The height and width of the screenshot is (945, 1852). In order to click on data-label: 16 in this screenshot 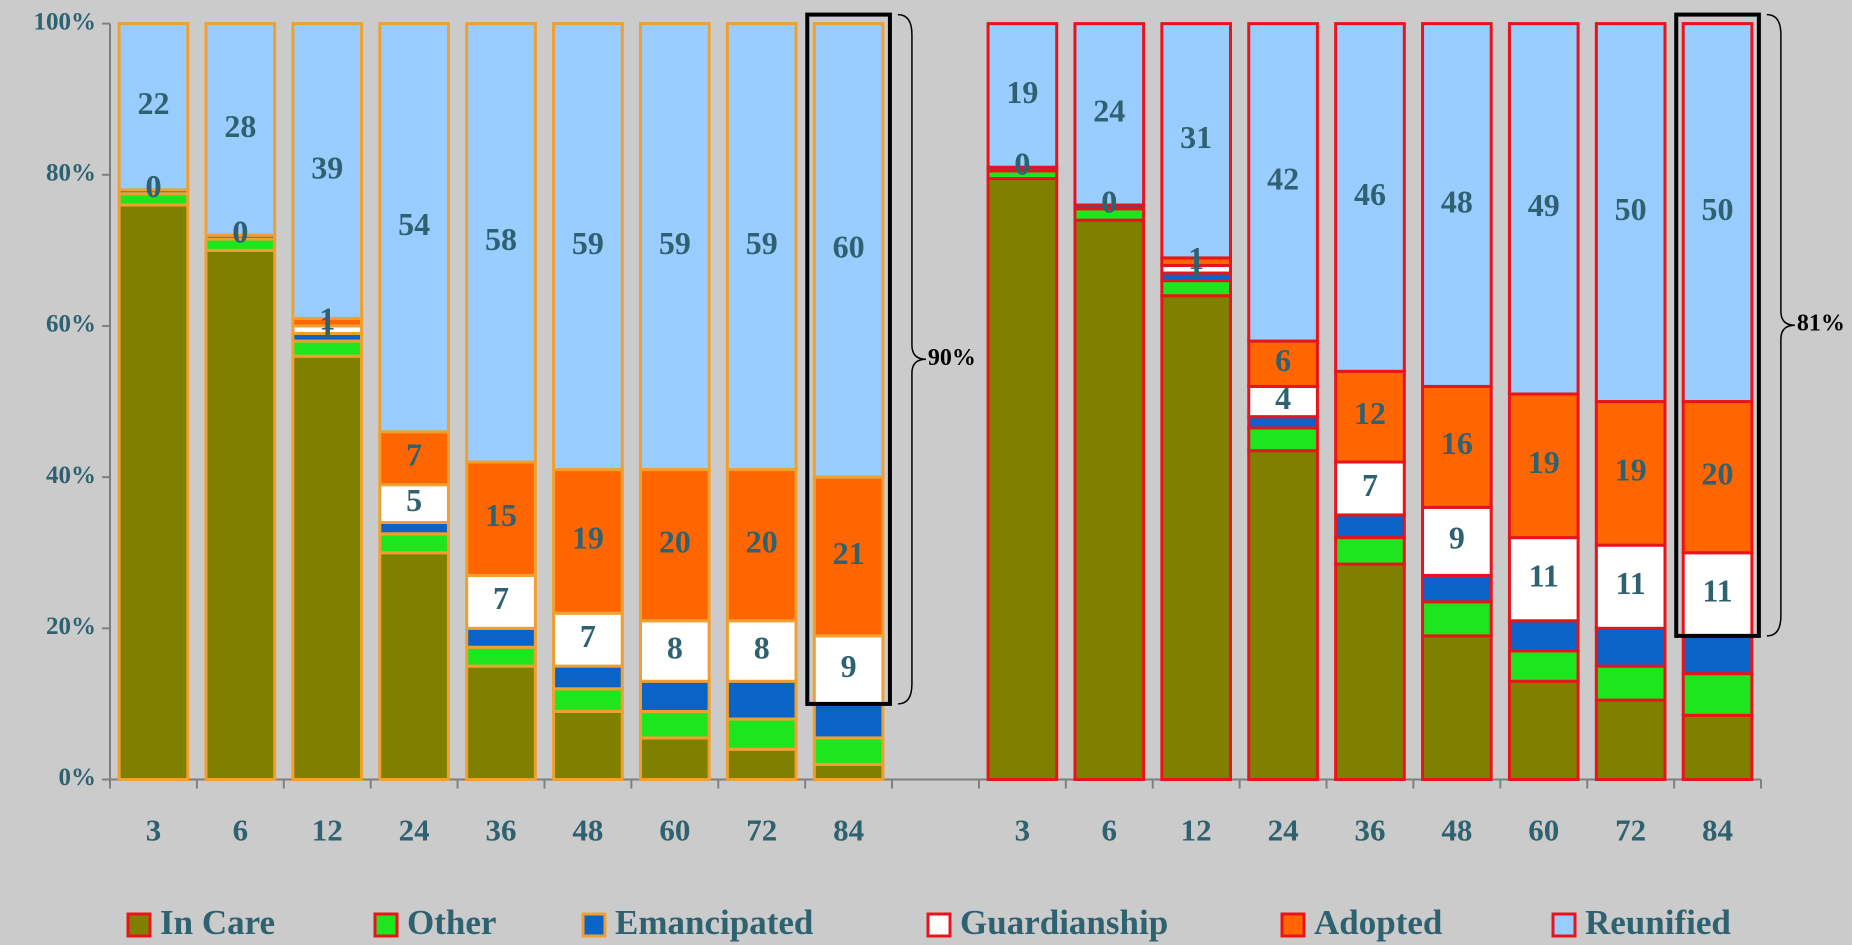, I will do `click(1457, 443)`.